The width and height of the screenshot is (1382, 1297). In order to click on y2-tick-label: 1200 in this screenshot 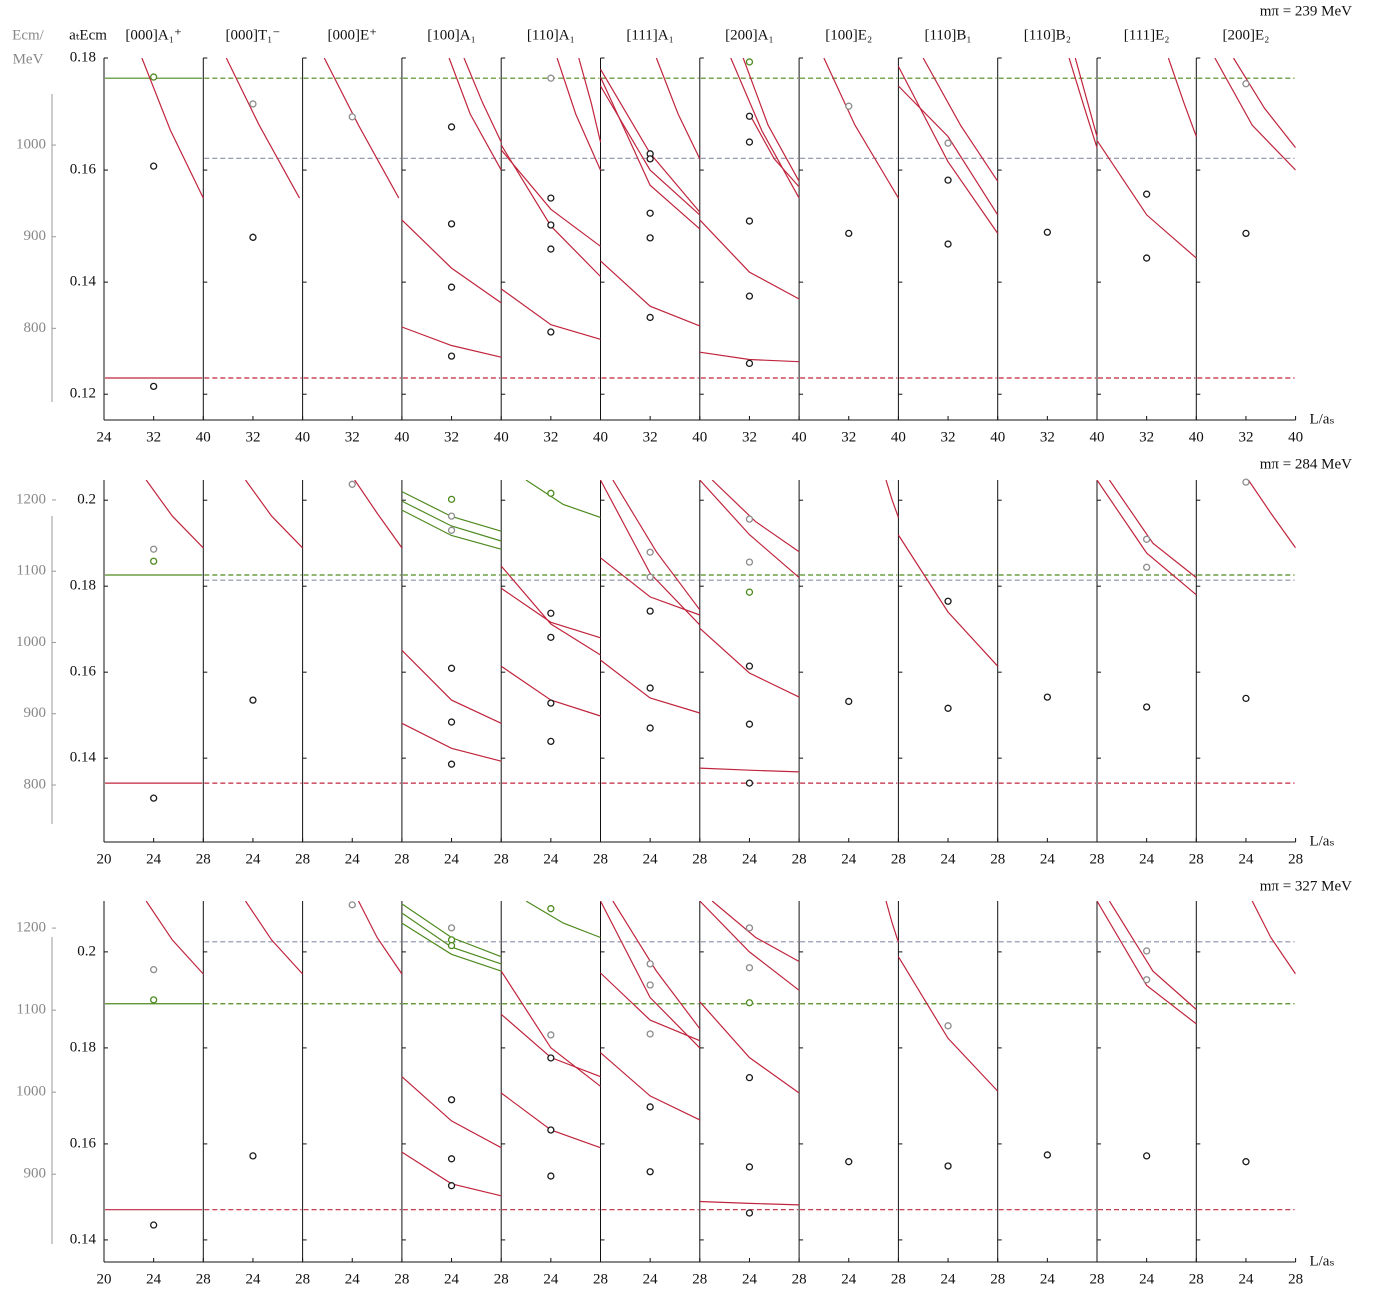, I will do `click(31, 928)`.